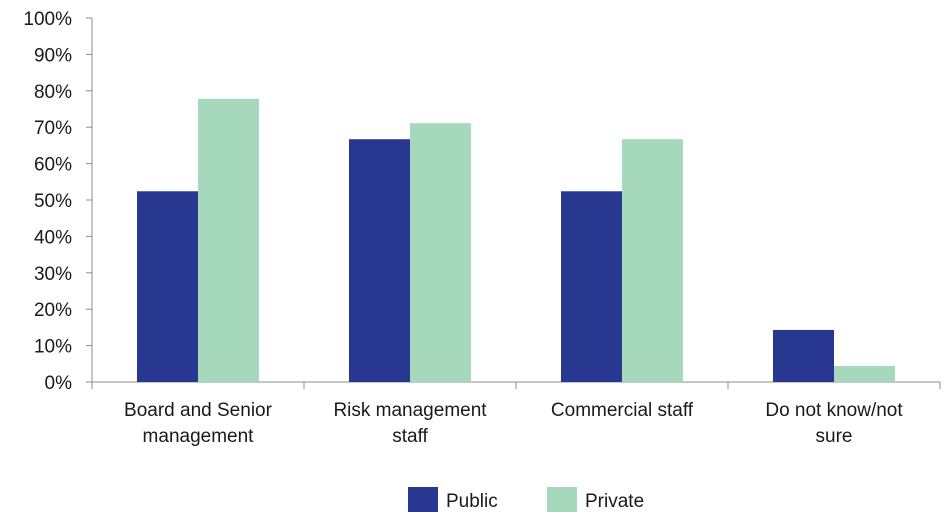 This screenshot has height=512, width=946. I want to click on x-tick-label-line: Risk management, so click(410, 410).